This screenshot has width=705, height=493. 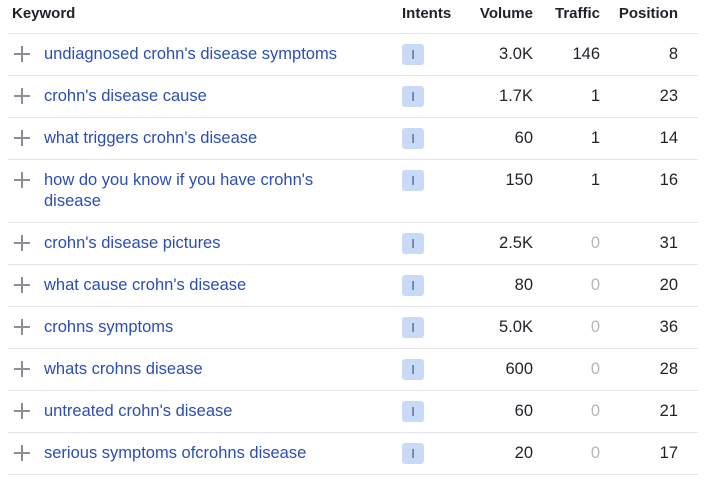 What do you see at coordinates (668, 411) in the screenshot?
I see `position-value: 21` at bounding box center [668, 411].